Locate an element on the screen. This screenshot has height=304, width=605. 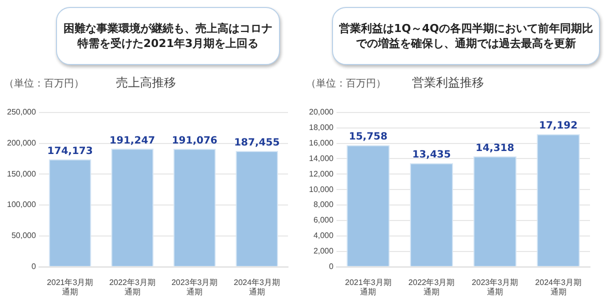
data-label: 187,455 is located at coordinates (257, 143).